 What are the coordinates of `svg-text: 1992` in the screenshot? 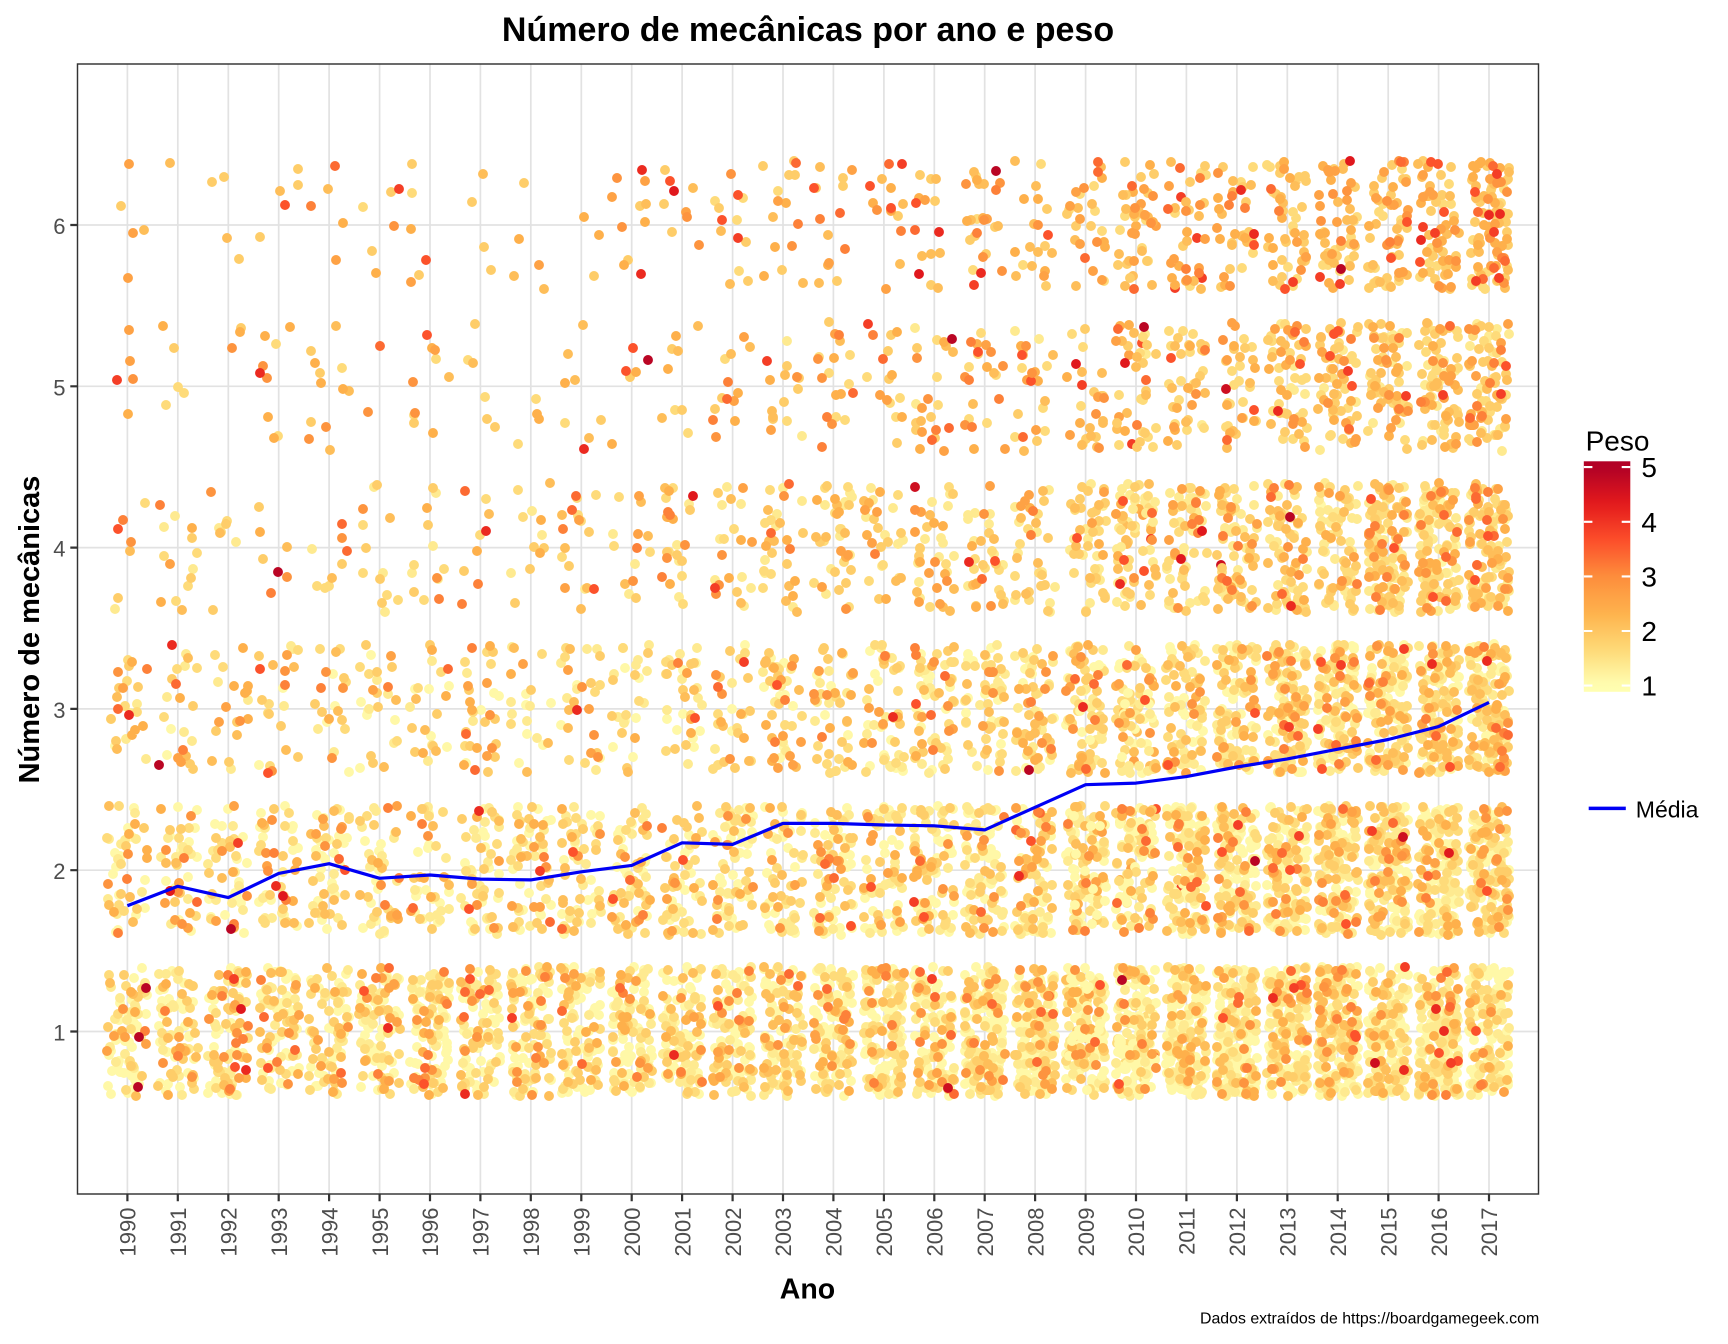 It's located at (229, 1232).